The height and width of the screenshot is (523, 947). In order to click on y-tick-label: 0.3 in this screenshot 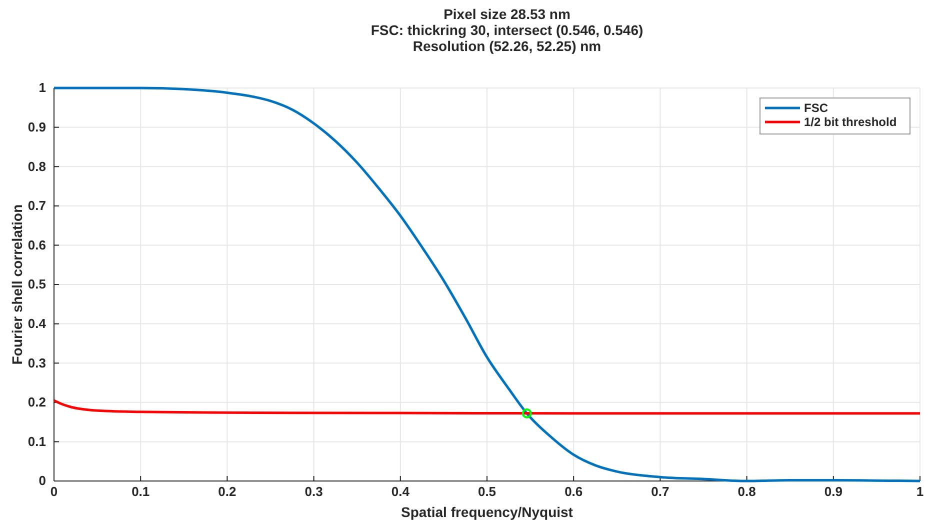, I will do `click(37, 362)`.